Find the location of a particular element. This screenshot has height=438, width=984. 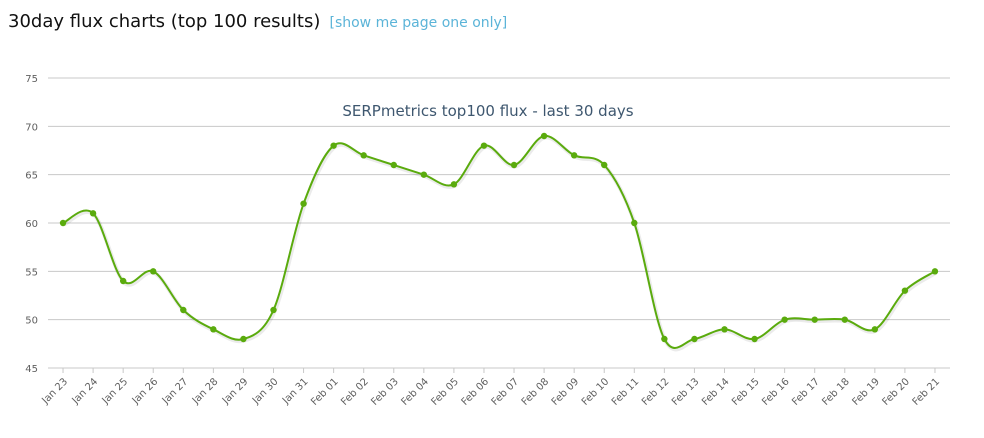

x-tick-label: Feb 18 is located at coordinates (836, 392).